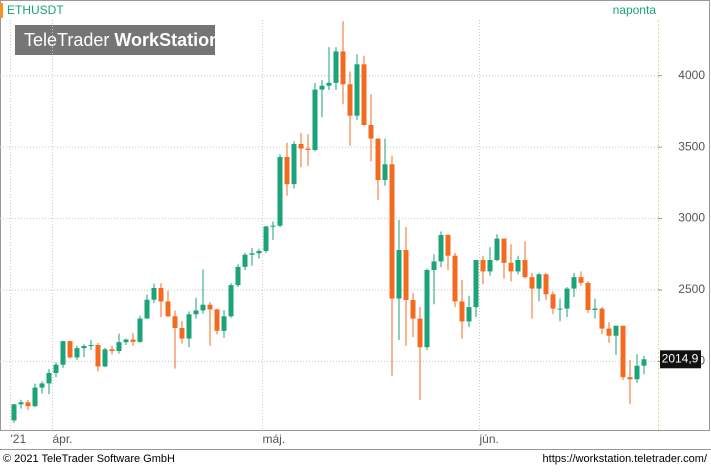  What do you see at coordinates (274, 439) in the screenshot?
I see `x-tick-label: máj.` at bounding box center [274, 439].